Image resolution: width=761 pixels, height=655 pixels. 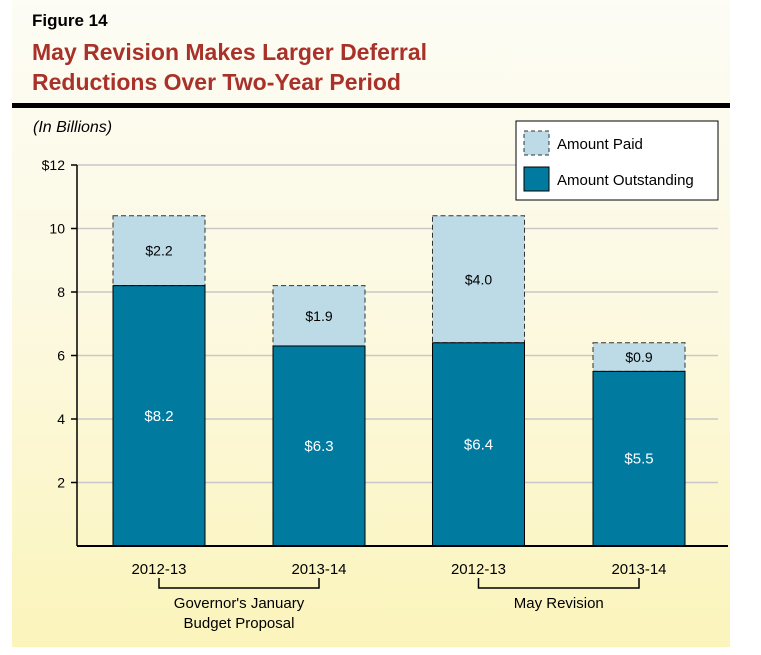 I want to click on title-rule, so click(x=371, y=105).